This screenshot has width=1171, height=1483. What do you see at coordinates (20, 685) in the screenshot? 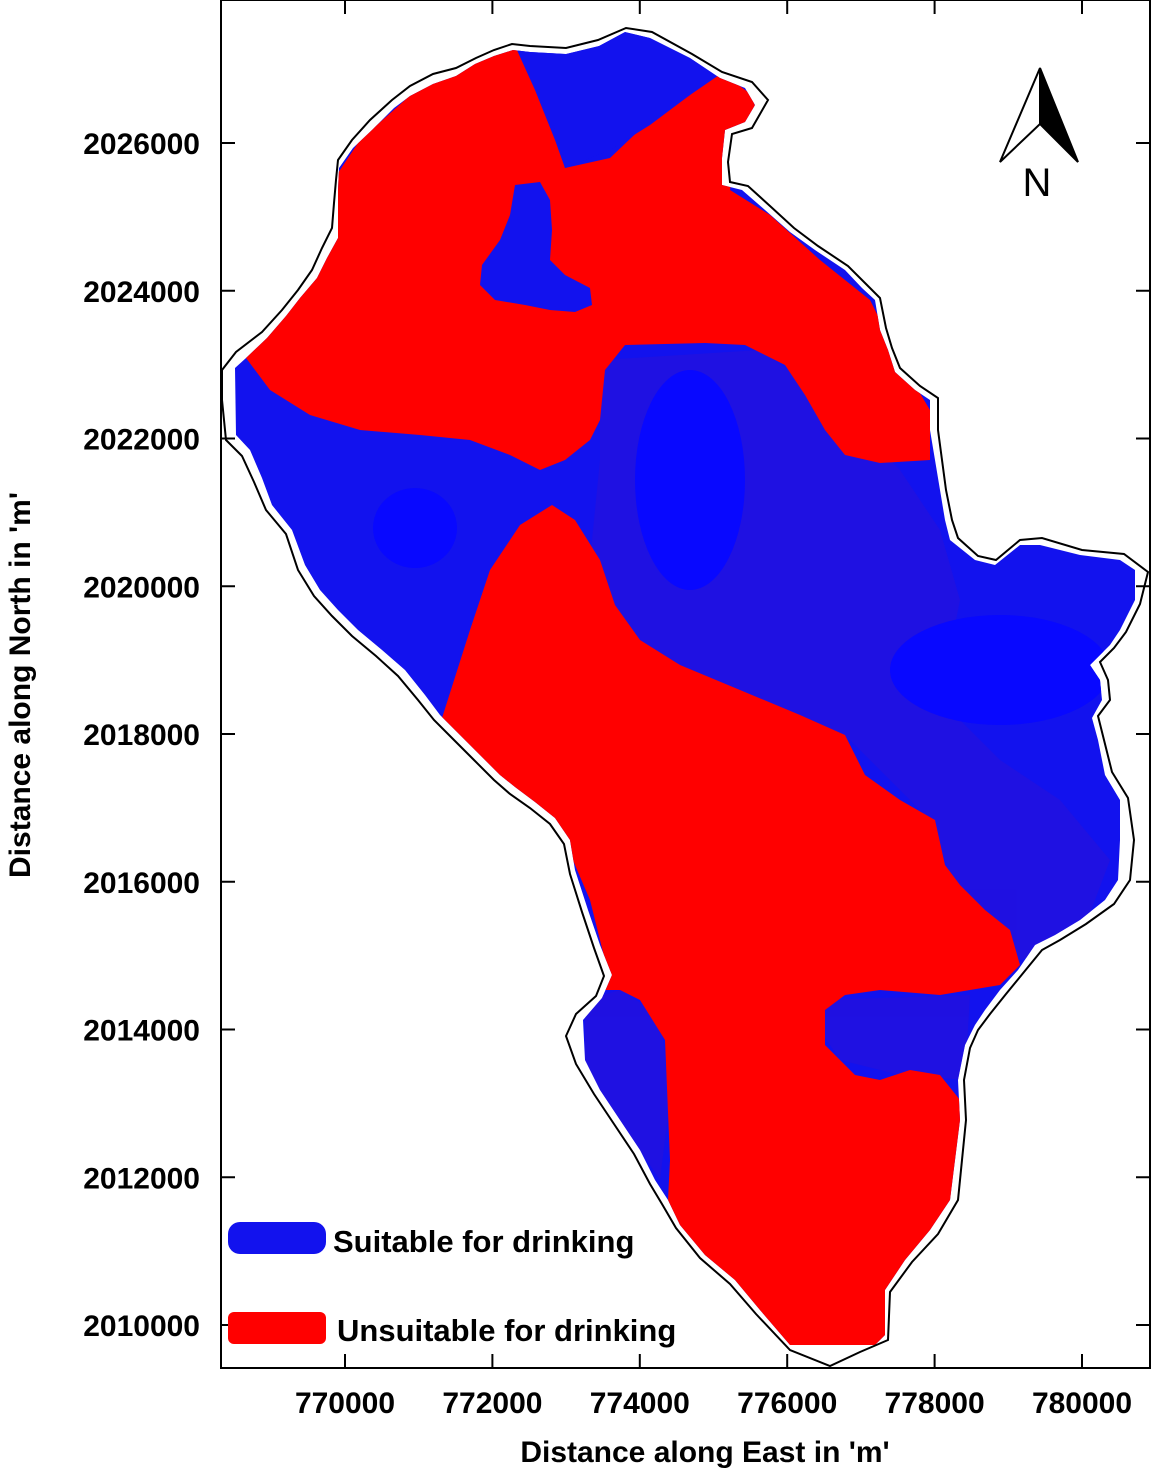
I see `y-axis-title: Distance along North in 'm'` at bounding box center [20, 685].